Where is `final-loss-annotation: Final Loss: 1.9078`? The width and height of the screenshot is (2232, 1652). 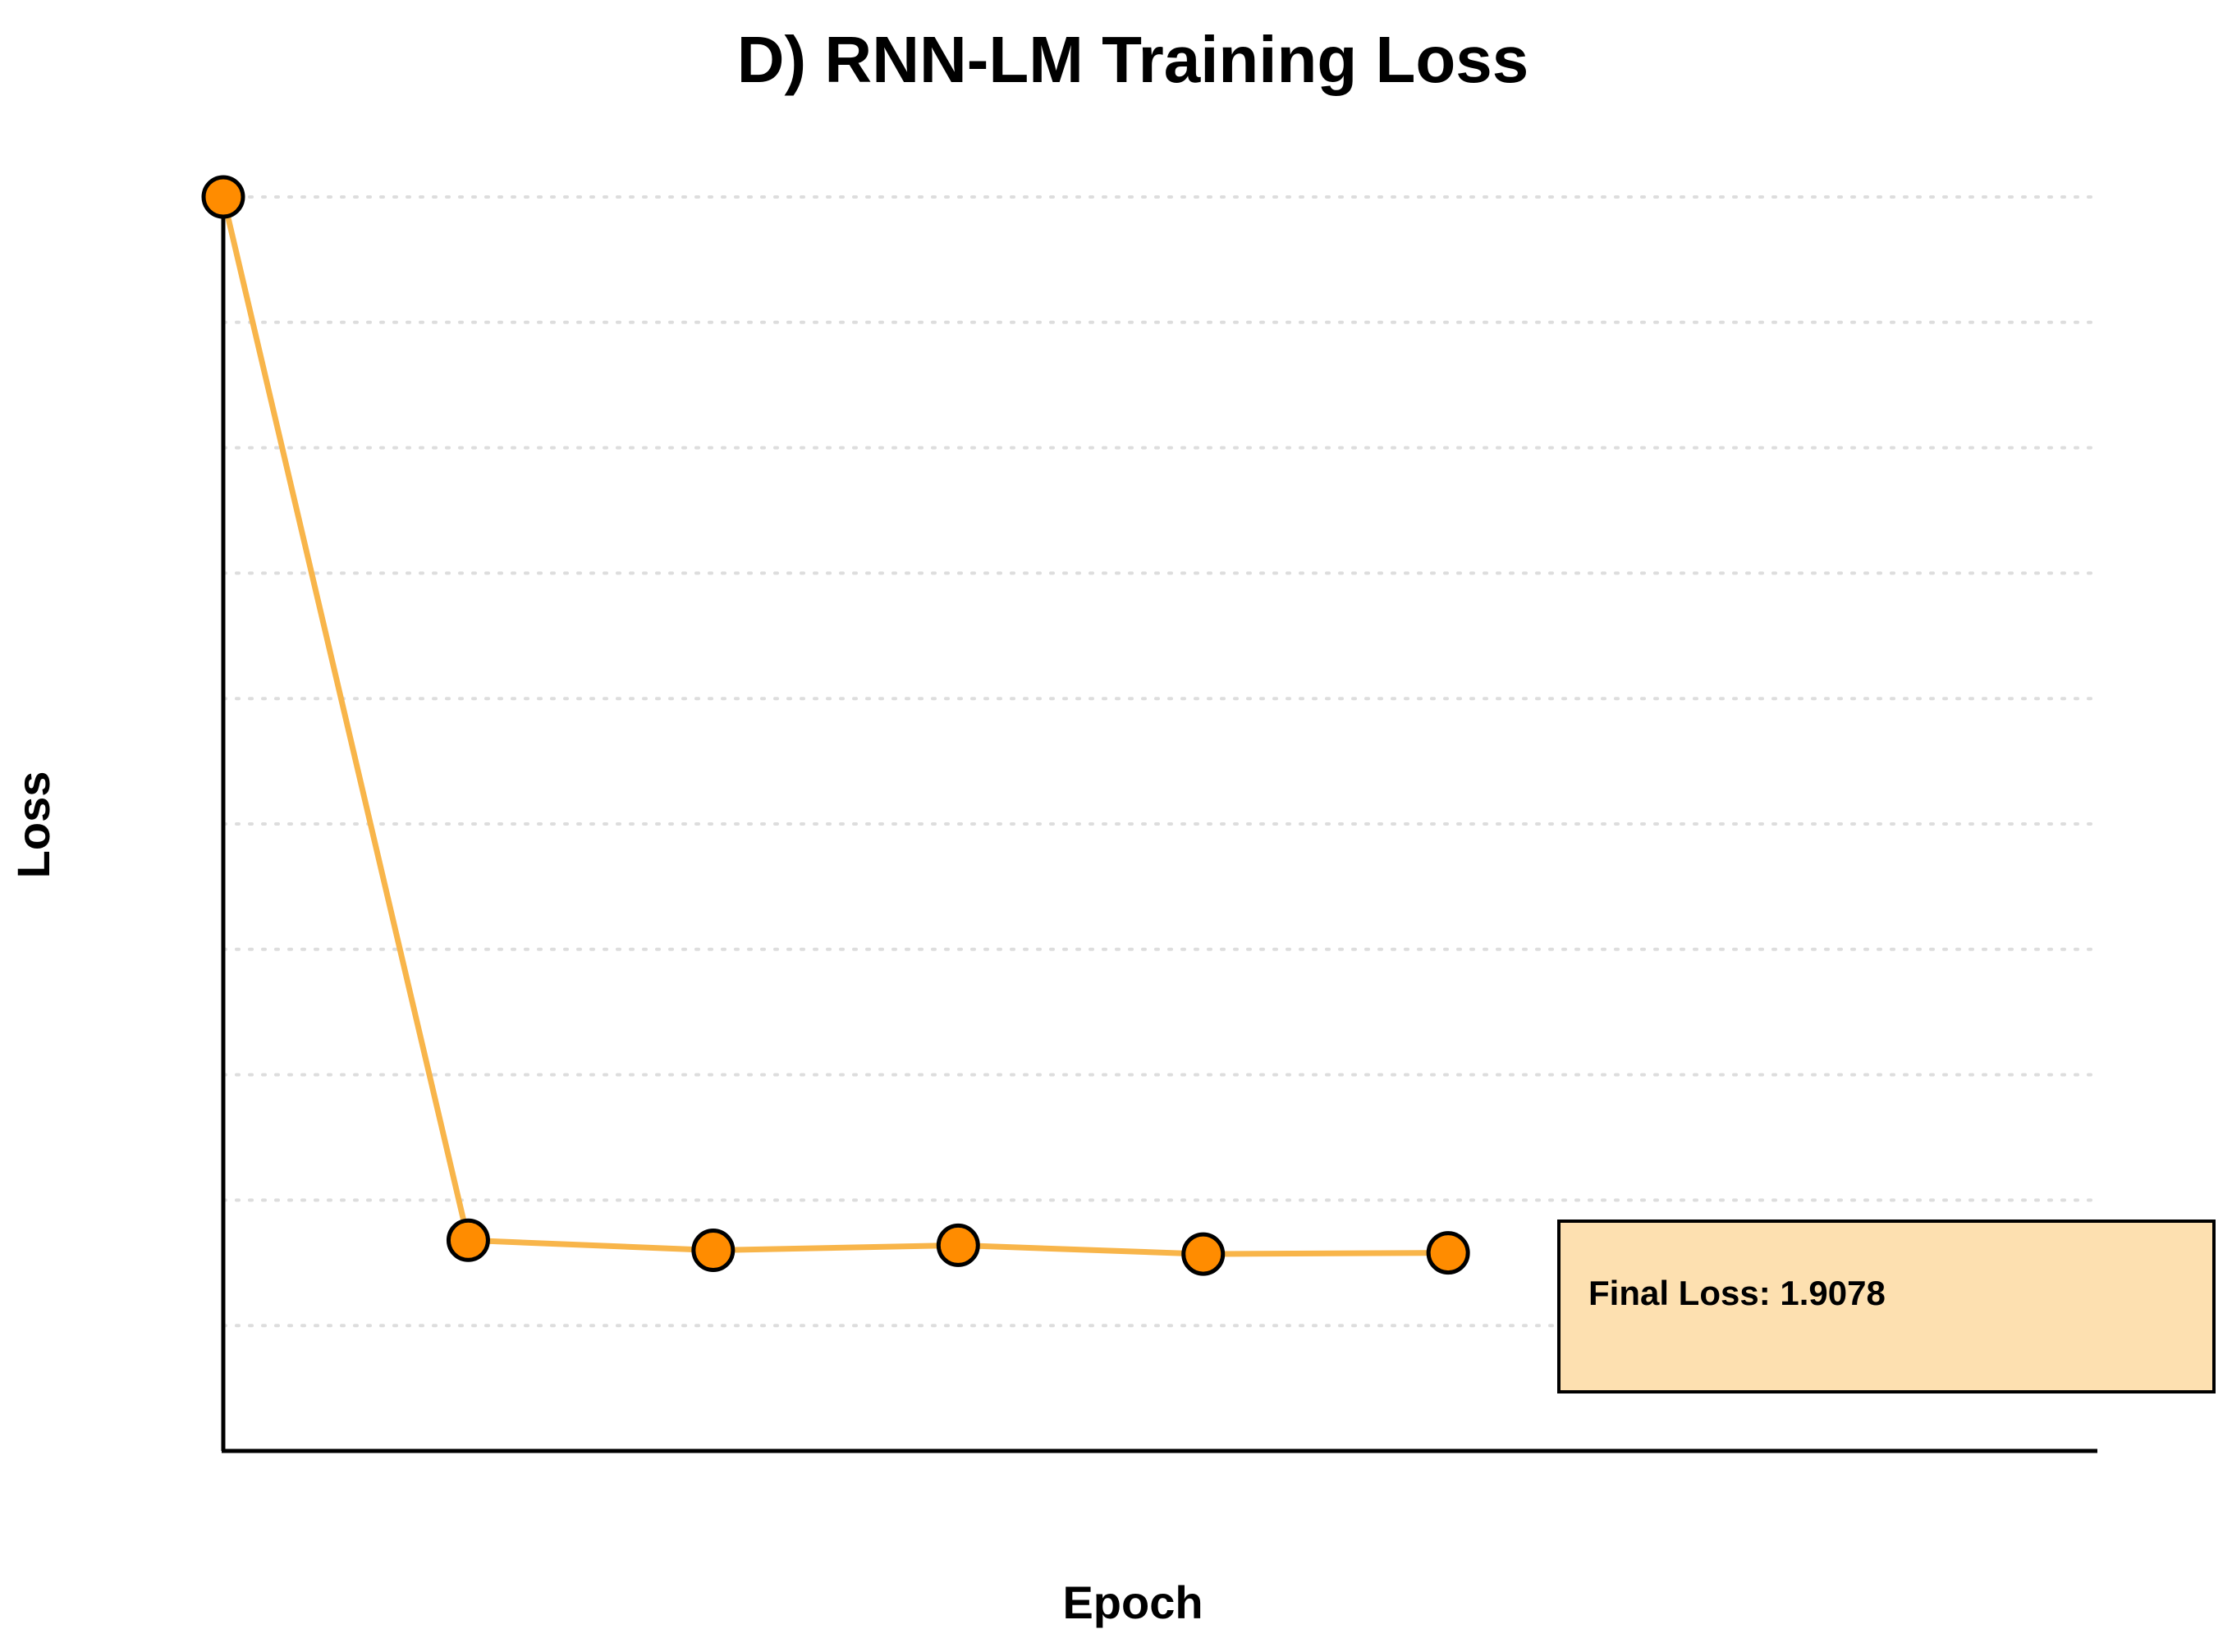
final-loss-annotation: Final Loss: 1.9078 is located at coordinates (1886, 1306).